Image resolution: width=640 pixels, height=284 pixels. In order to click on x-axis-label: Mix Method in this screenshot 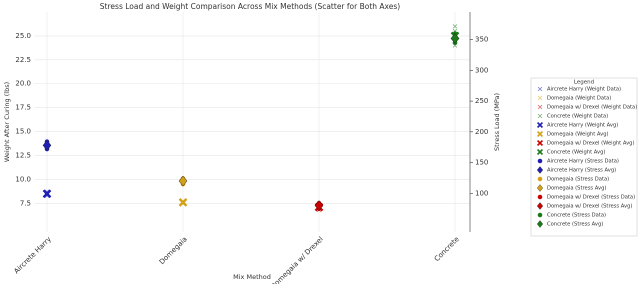, I will do `click(252, 277)`.